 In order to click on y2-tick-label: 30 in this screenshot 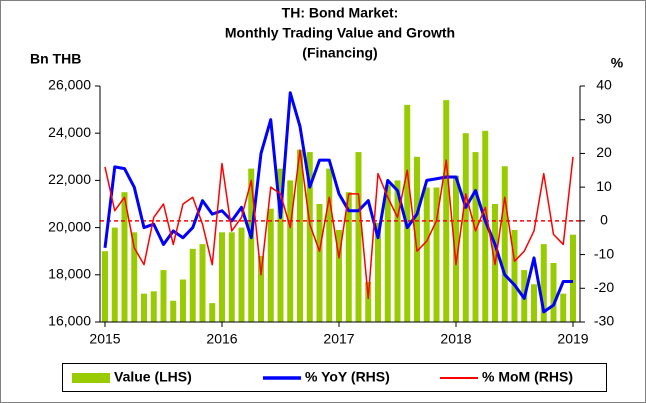, I will do `click(604, 118)`.